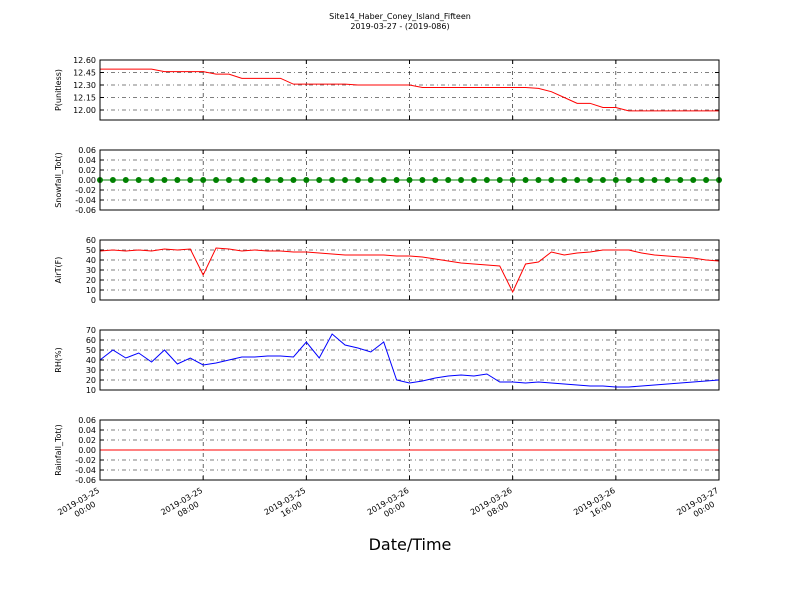  What do you see at coordinates (93, 300) in the screenshot?
I see `y-tick-label: 0` at bounding box center [93, 300].